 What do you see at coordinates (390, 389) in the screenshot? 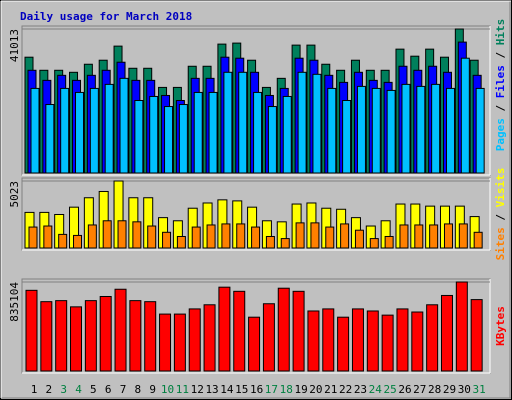
I see `x-tick-label: 25` at bounding box center [390, 389].